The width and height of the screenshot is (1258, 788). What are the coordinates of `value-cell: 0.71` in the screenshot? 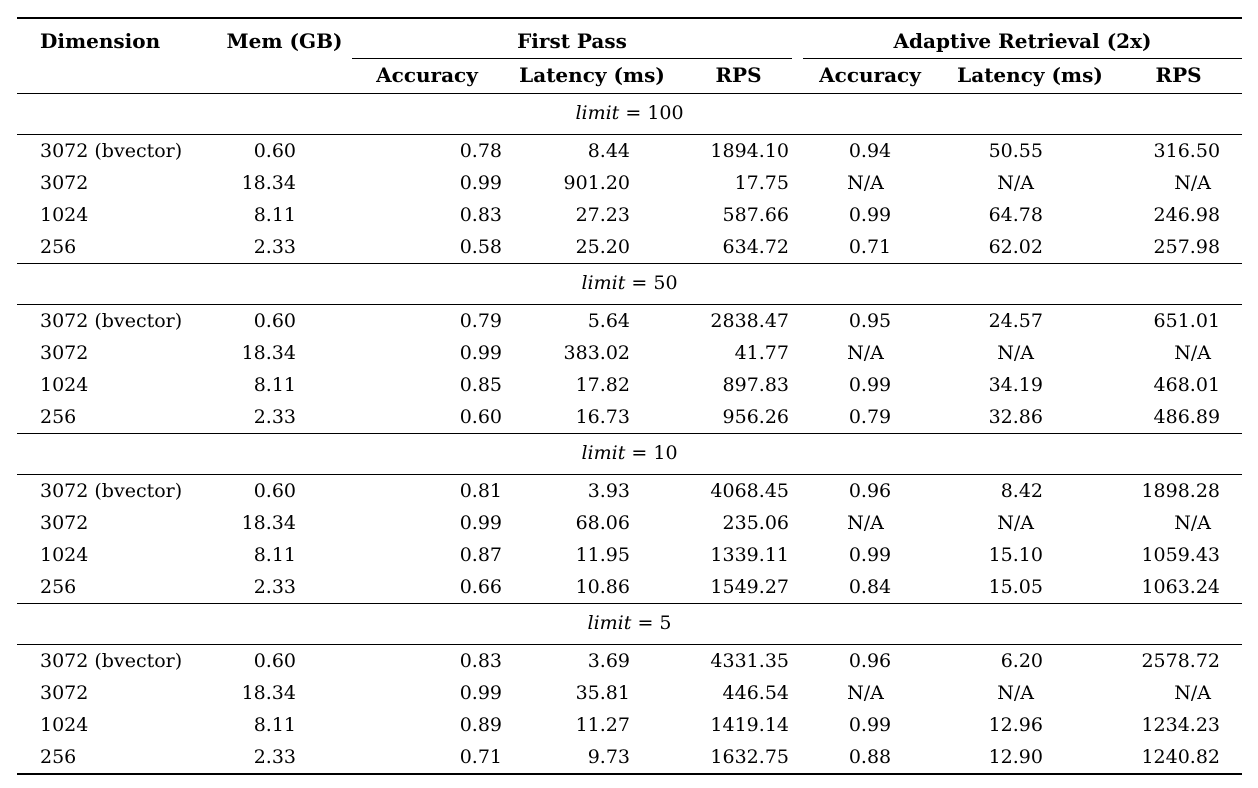 It's located at (480, 757).